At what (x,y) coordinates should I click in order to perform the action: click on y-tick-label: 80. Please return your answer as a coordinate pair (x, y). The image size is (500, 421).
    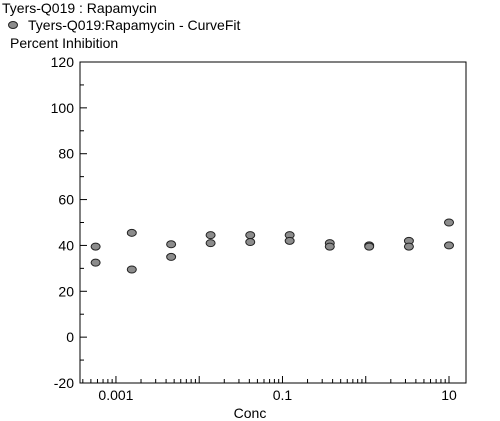
    Looking at the image, I should click on (66, 154).